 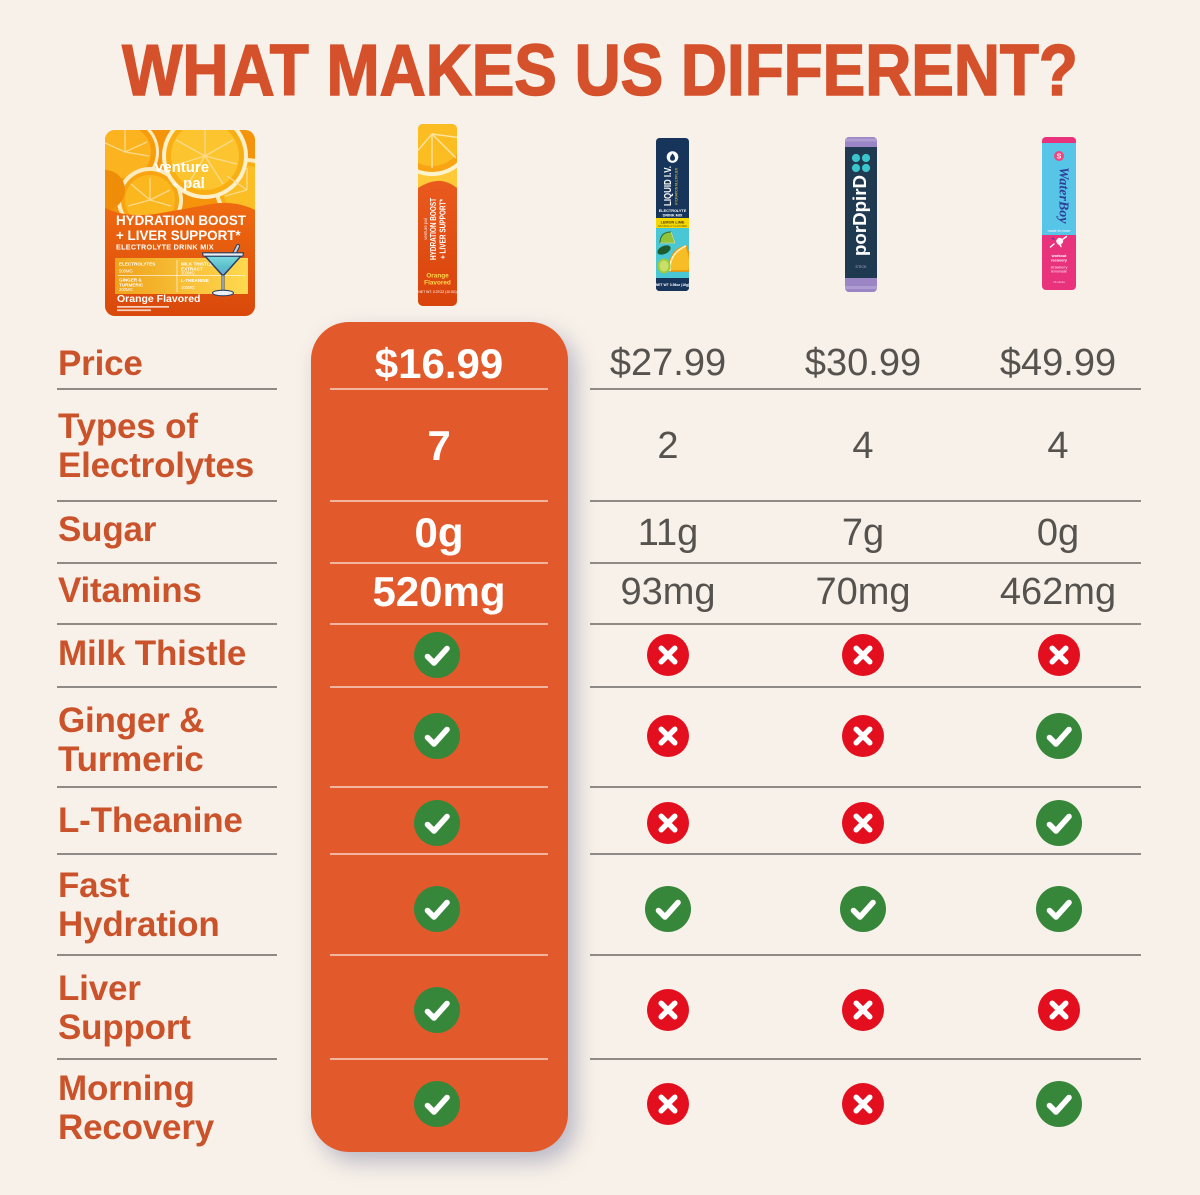 What do you see at coordinates (188, 273) in the screenshot?
I see `svg-text: 300MG` at bounding box center [188, 273].